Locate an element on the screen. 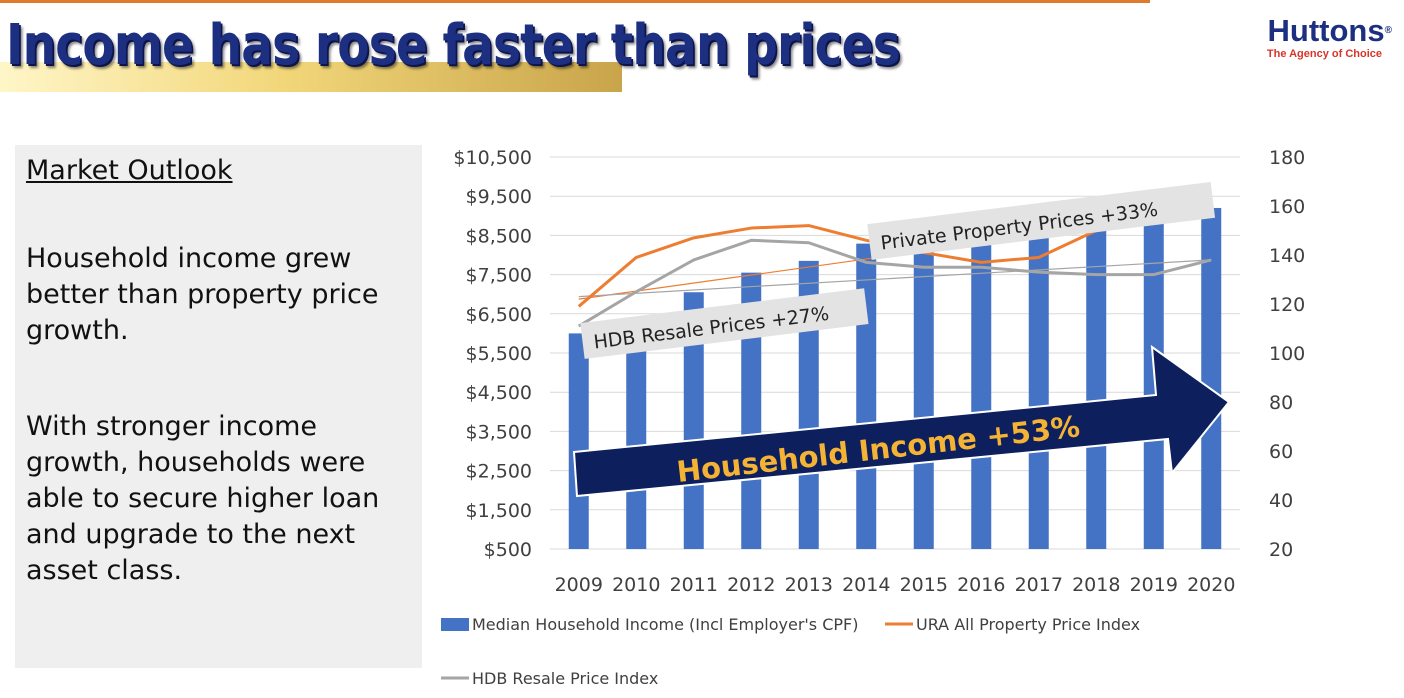 The height and width of the screenshot is (698, 1404). y-right-tick-label: 140 is located at coordinates (1287, 256).